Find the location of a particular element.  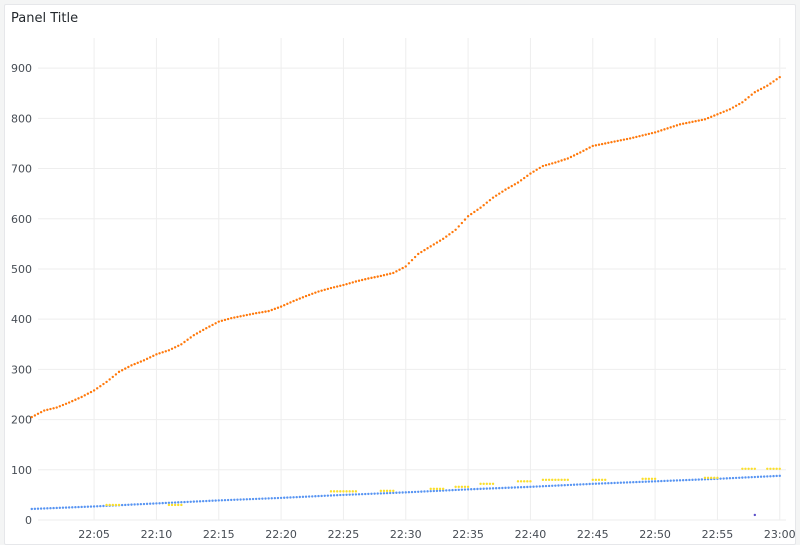

y-tick-label: 200 is located at coordinates (21, 420).